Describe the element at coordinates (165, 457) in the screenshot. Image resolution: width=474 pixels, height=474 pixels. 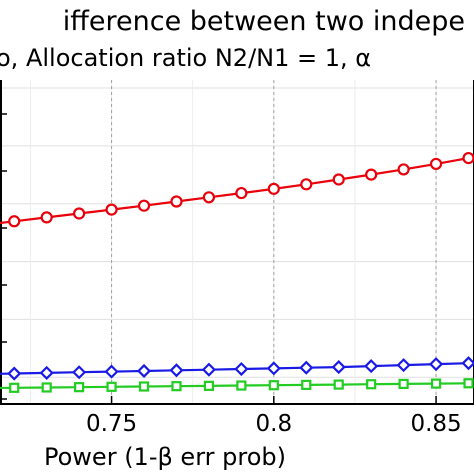
I see `x-axis-label: Power (1-β err prob)` at that location.